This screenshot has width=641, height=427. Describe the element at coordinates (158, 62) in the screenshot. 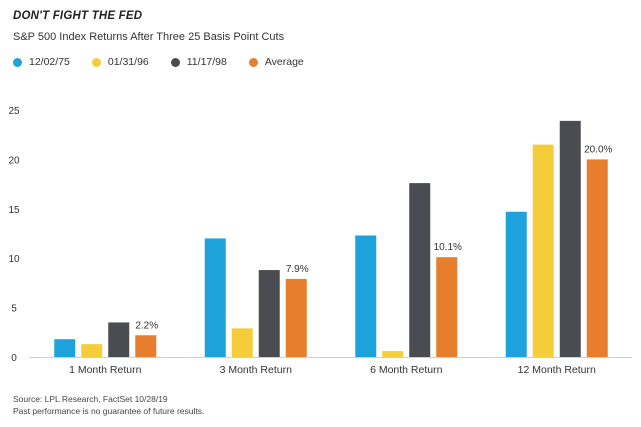

I see `legend: 12/02/75 01/31/96 11/17/98 Average` at that location.